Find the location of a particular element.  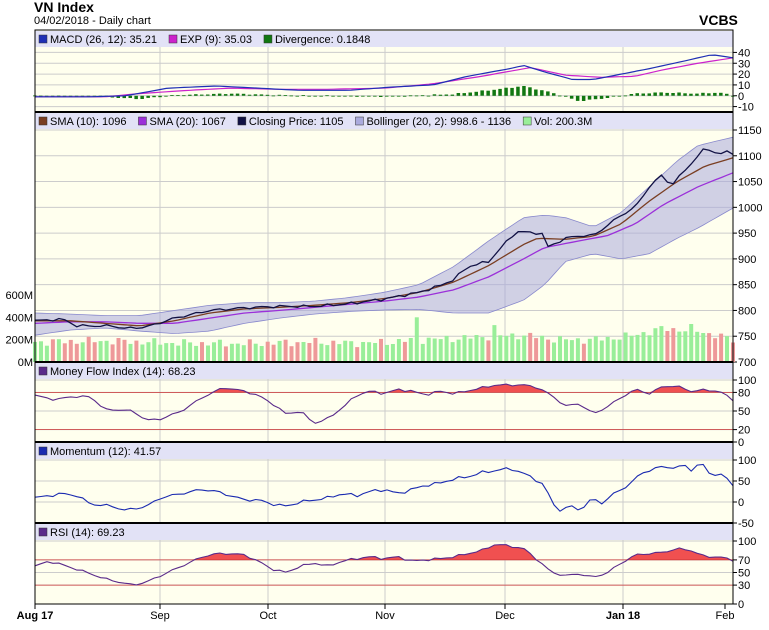

panel-2-ytick-label-4: 0 is located at coordinates (741, 443).